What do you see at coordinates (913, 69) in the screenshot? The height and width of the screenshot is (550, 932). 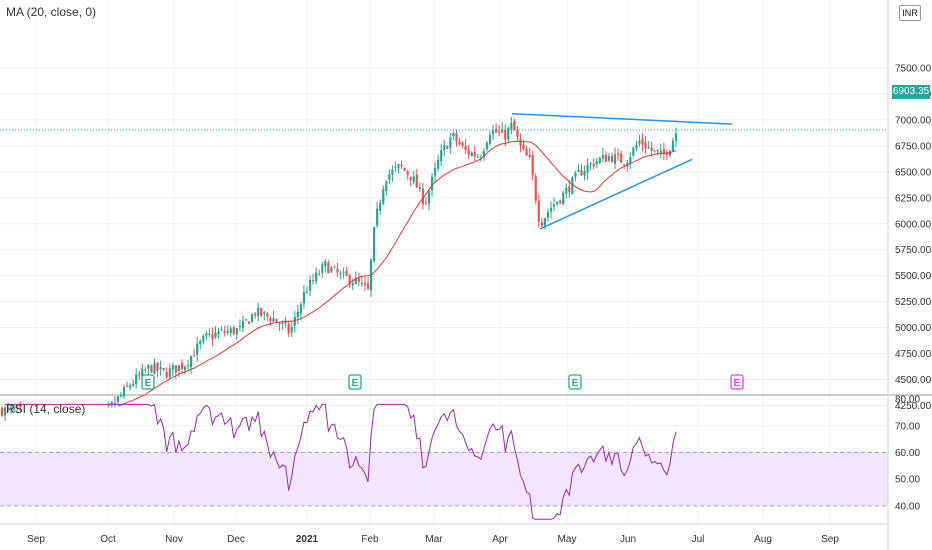 I see `price-tick-label: 7500.00` at bounding box center [913, 69].